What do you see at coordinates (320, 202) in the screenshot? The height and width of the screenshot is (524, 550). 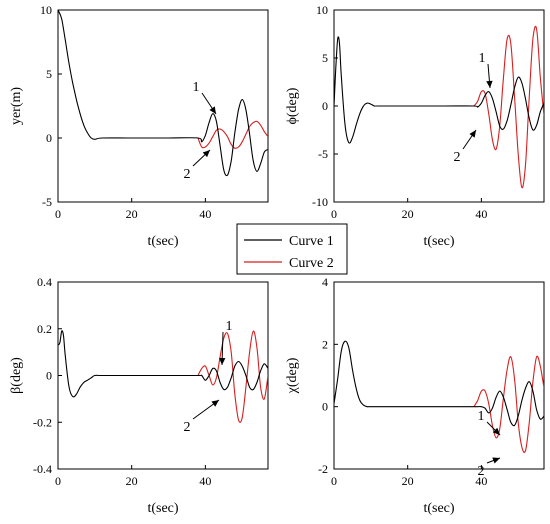 I see `y-tick-label: -10` at bounding box center [320, 202].